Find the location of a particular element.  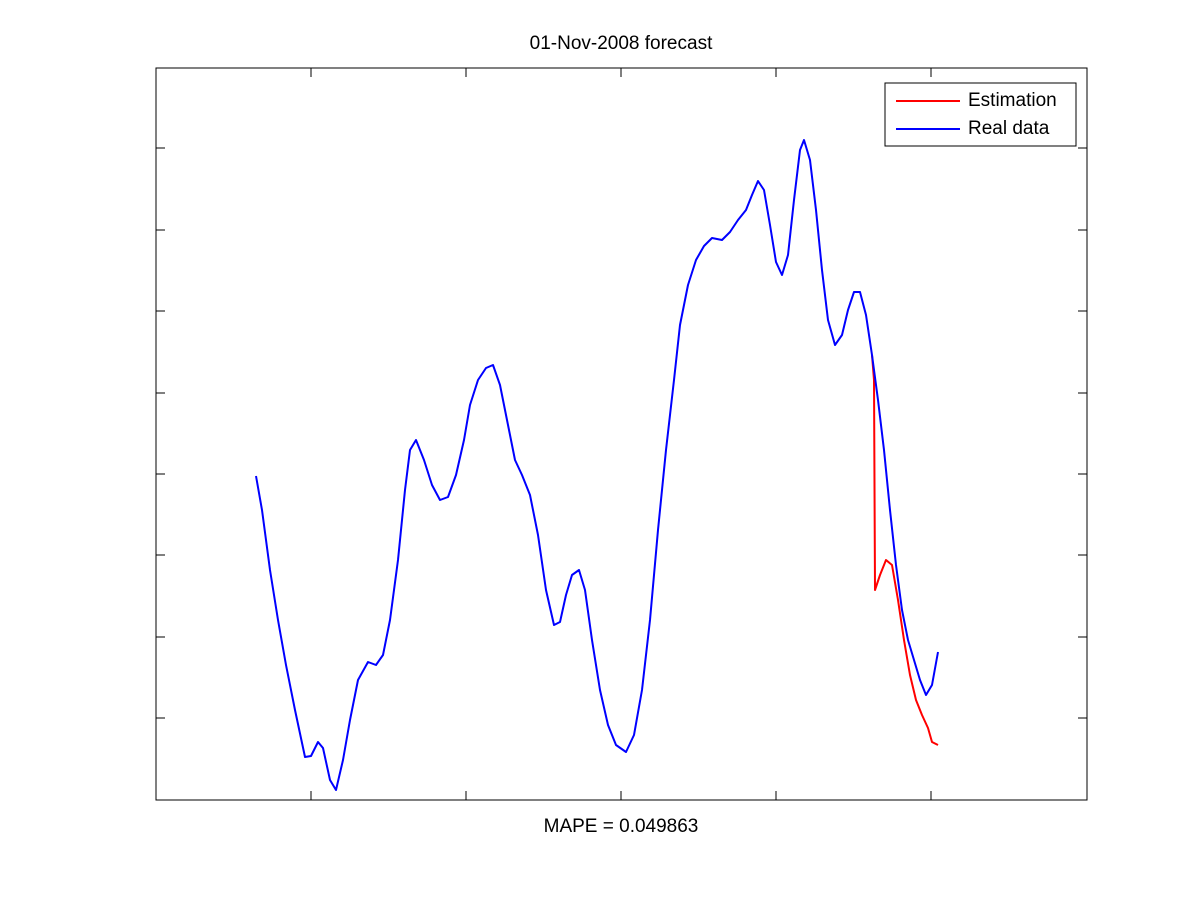

chart-title: 01-Nov-2008 forecast is located at coordinates (621, 43).